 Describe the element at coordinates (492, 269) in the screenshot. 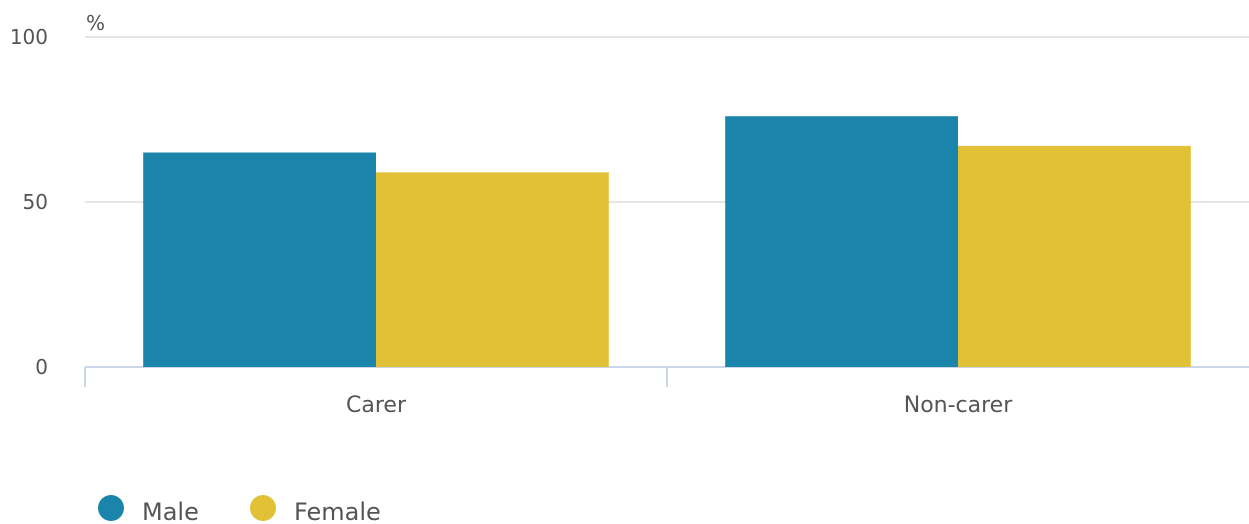

I see `bar-female-carer` at that location.